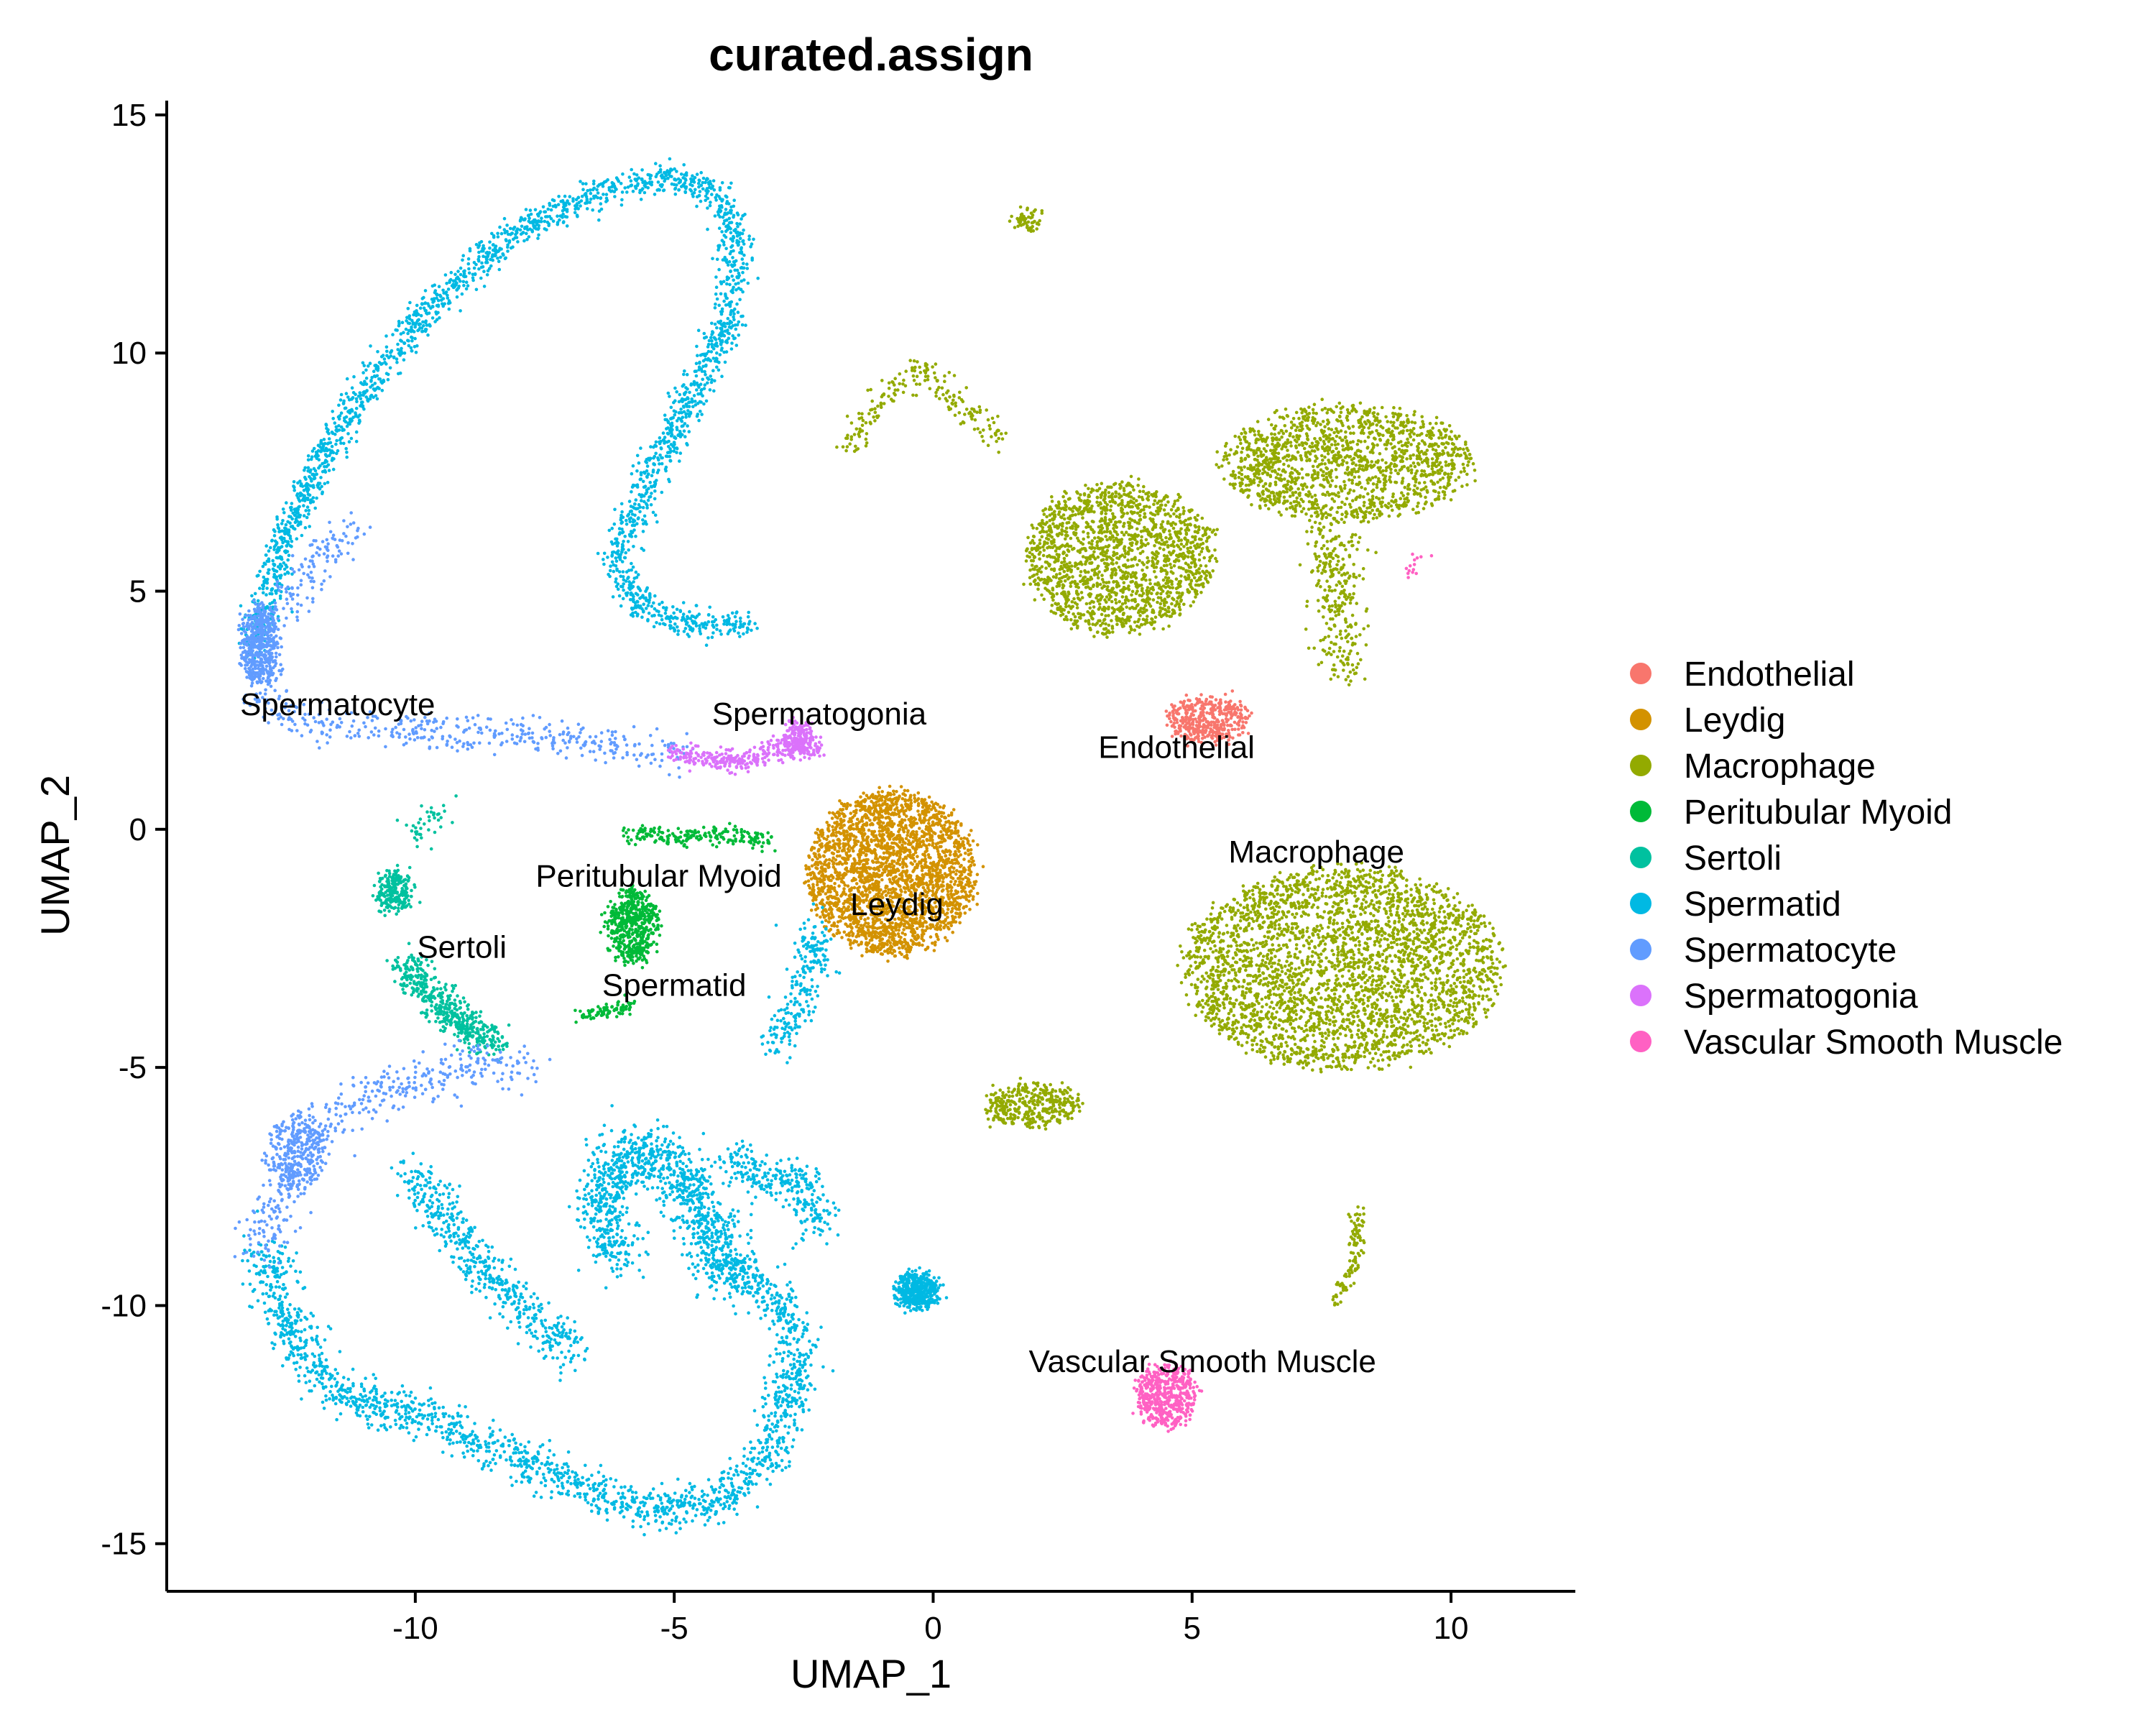 The width and height of the screenshot is (2156, 1725). I want to click on cluster-spermatocyte-points, so click(260, 643).